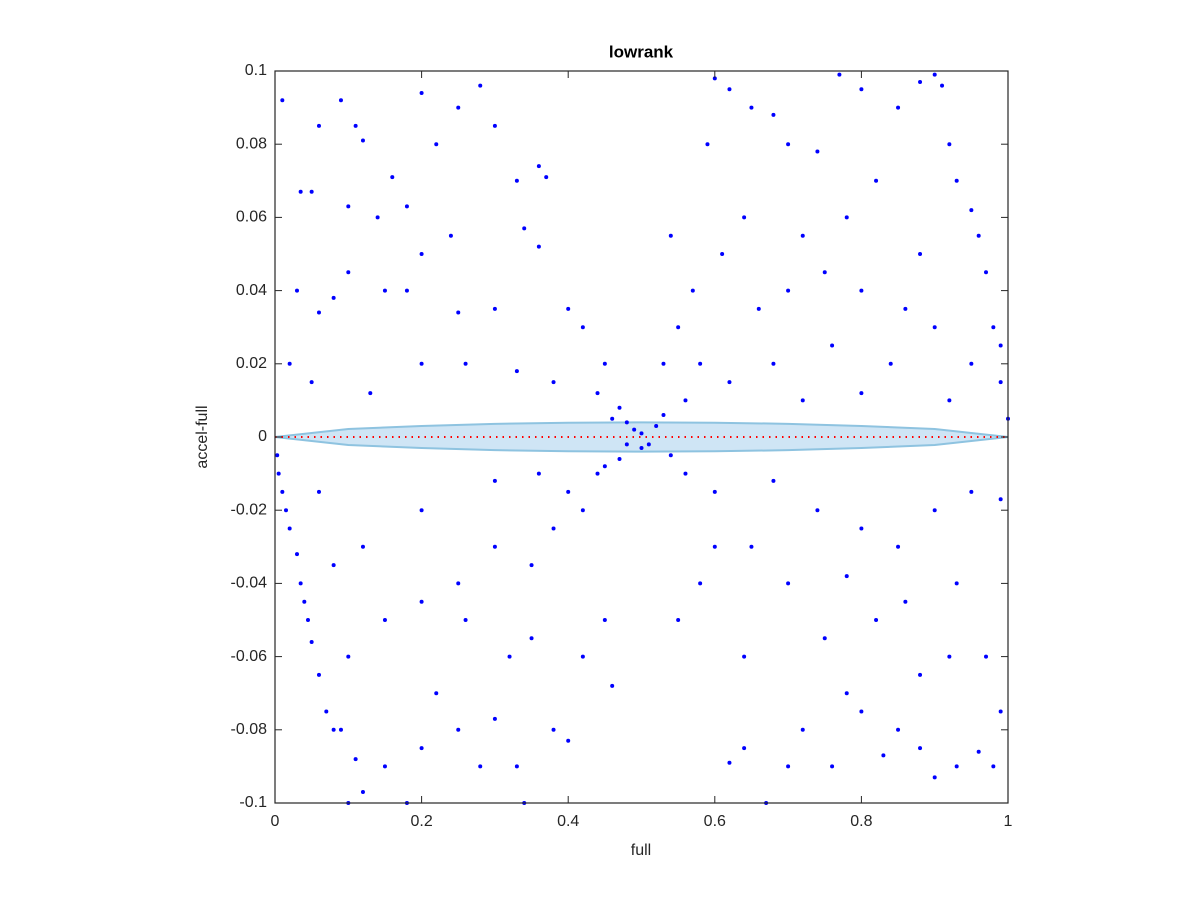 The width and height of the screenshot is (1200, 900). What do you see at coordinates (249, 656) in the screenshot?
I see `y-tick-label: -0.06` at bounding box center [249, 656].